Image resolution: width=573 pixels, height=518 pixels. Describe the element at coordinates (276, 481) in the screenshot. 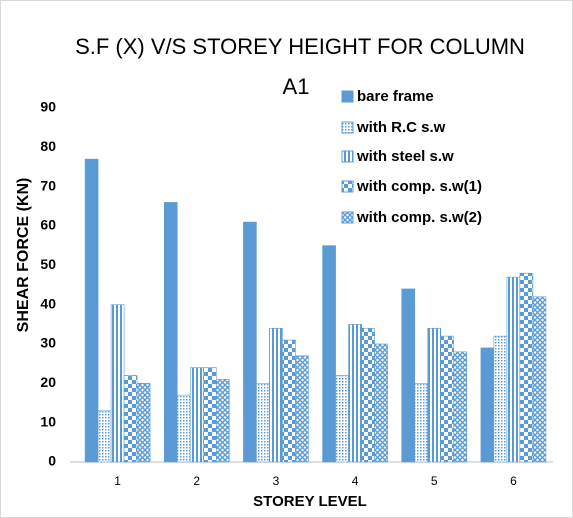

I see `x-tick-label: 3` at that location.